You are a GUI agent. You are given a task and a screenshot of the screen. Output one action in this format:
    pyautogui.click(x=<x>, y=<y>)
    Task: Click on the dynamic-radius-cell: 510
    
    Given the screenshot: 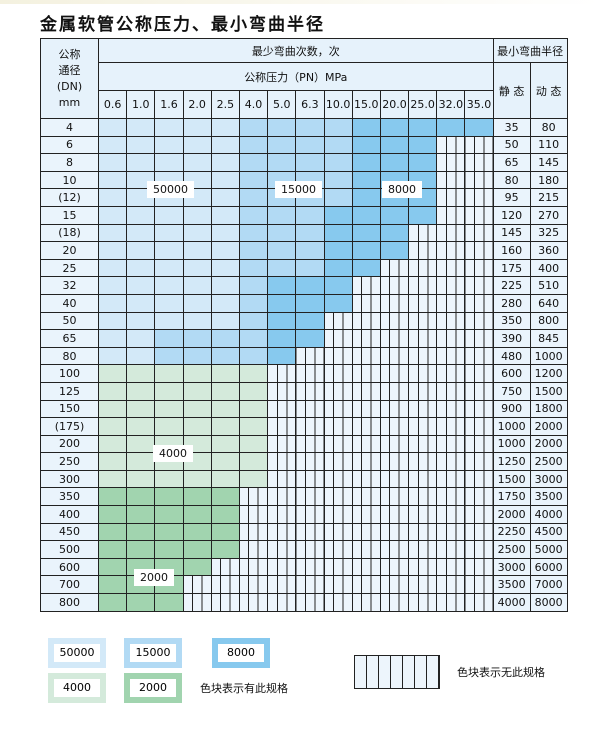 What is the action you would take?
    pyautogui.click(x=548, y=285)
    